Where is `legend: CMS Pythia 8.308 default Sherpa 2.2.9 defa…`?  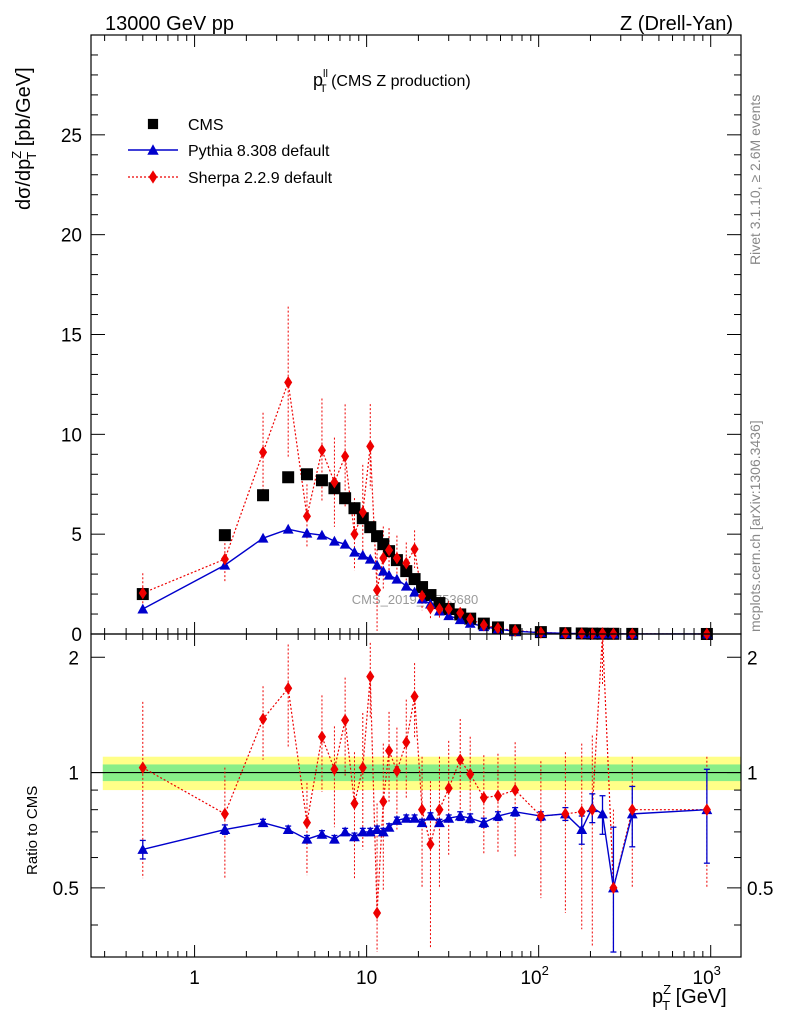
legend: CMS Pythia 8.308 default Sherpa 2.2.9 defa… is located at coordinates (230, 152).